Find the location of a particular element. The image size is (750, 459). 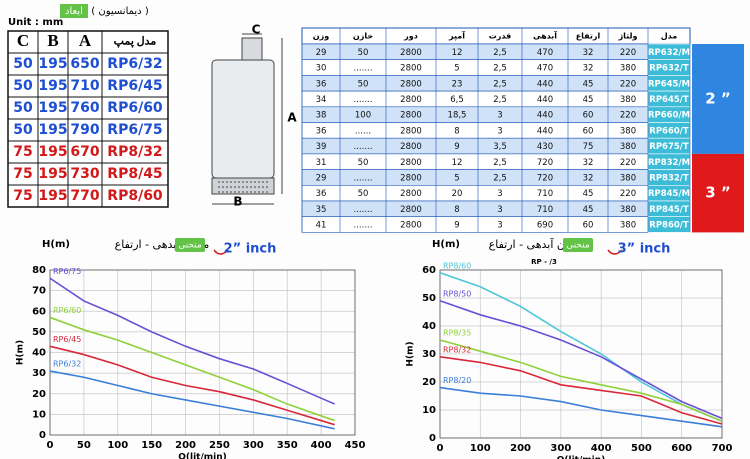

spec-row is located at coordinates (475, 130).